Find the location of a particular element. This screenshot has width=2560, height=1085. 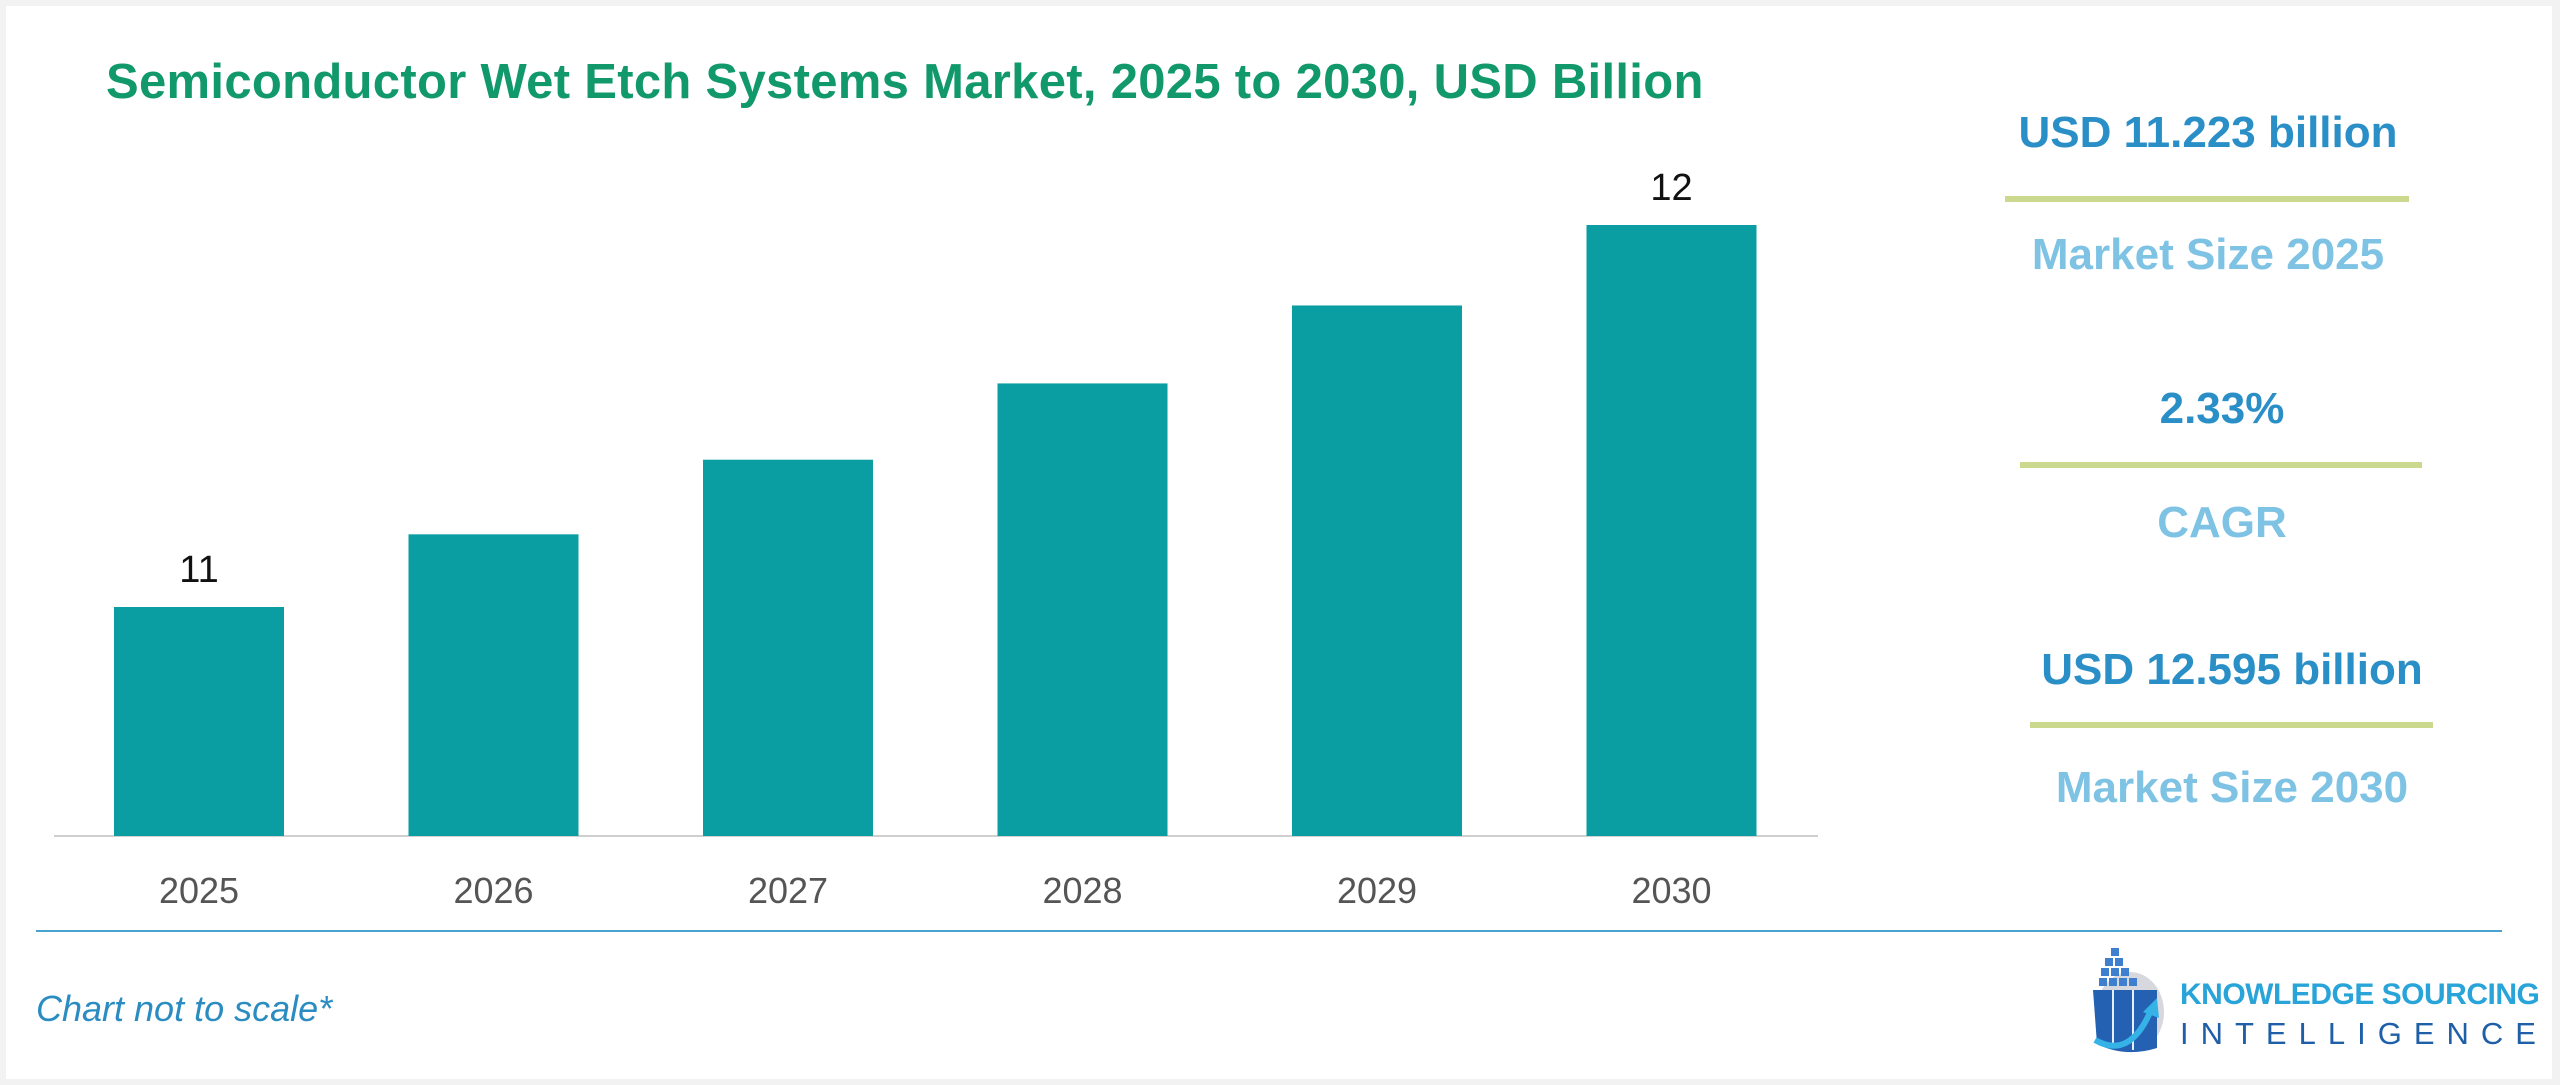

x-tick-label: 2025 is located at coordinates (199, 890).